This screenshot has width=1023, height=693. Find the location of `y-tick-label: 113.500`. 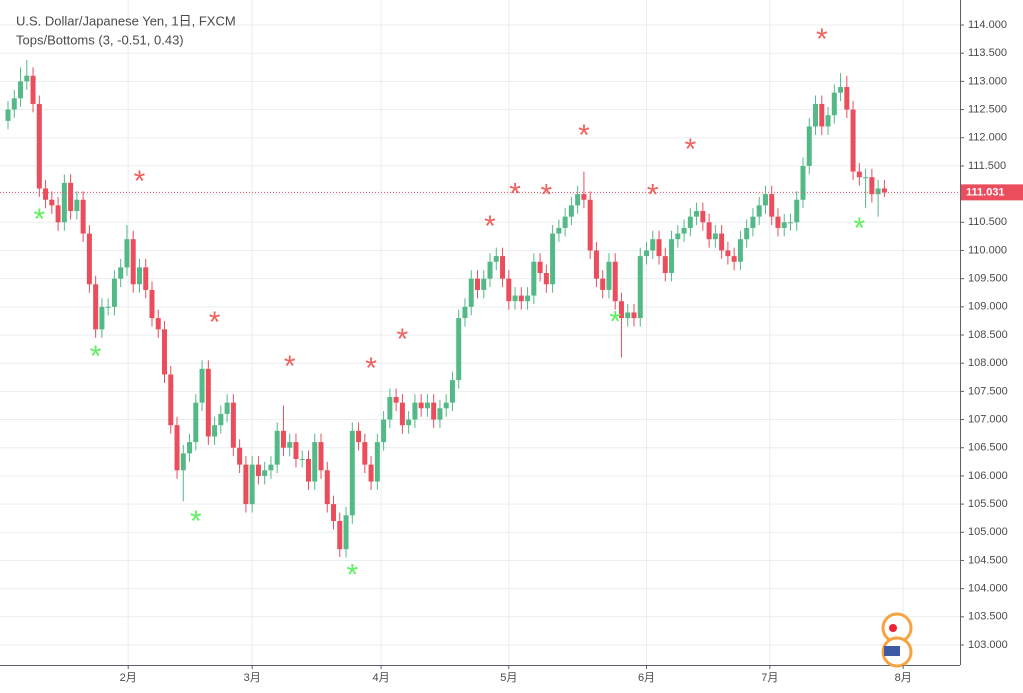

y-tick-label: 113.500 is located at coordinates (987, 53).